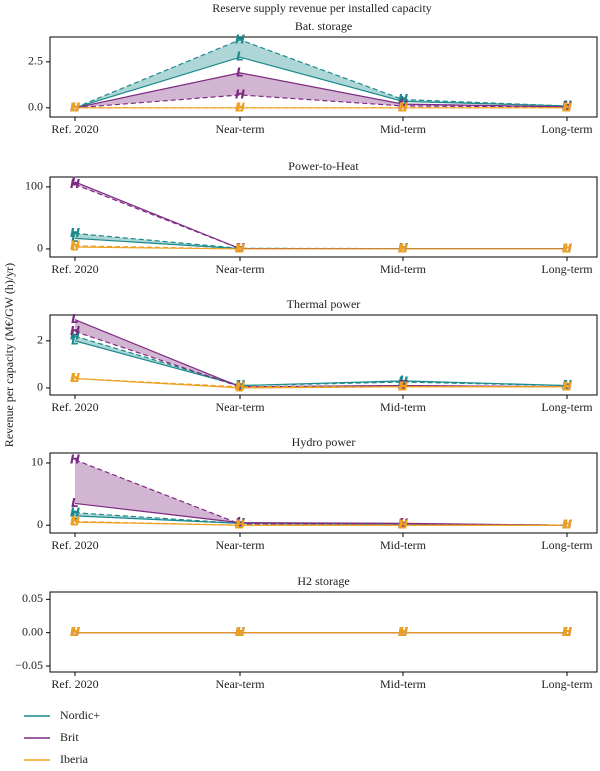 This screenshot has height=771, width=600. What do you see at coordinates (74, 759) in the screenshot?
I see `legend-label: Iberia` at bounding box center [74, 759].